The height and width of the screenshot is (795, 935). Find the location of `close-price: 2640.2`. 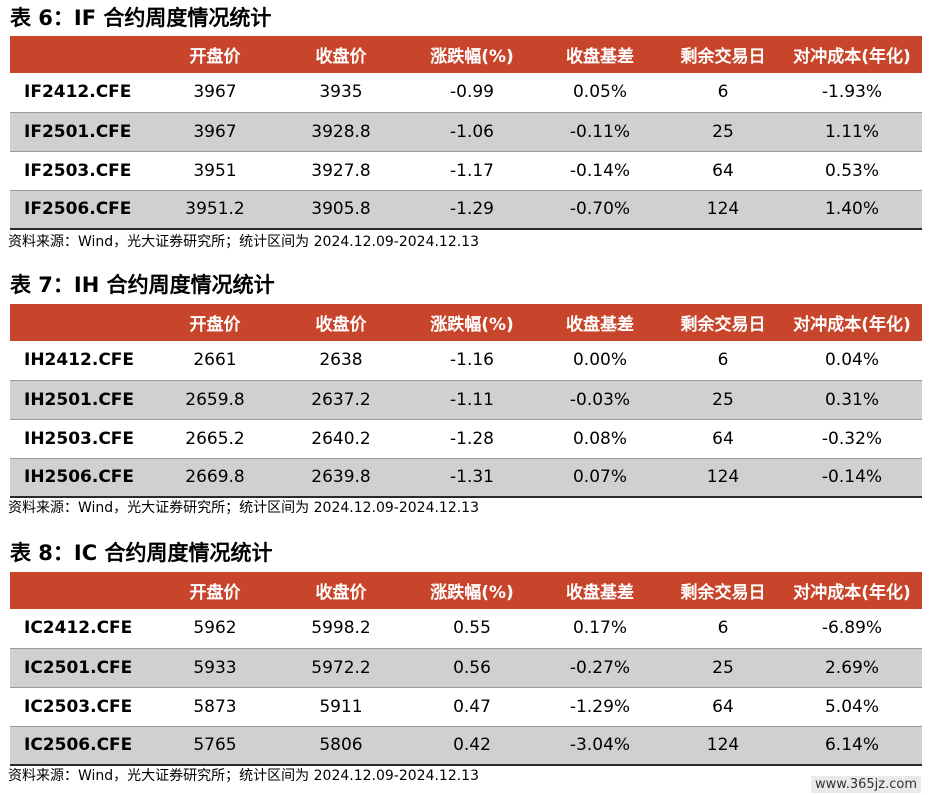

close-price: 2640.2 is located at coordinates (341, 439).